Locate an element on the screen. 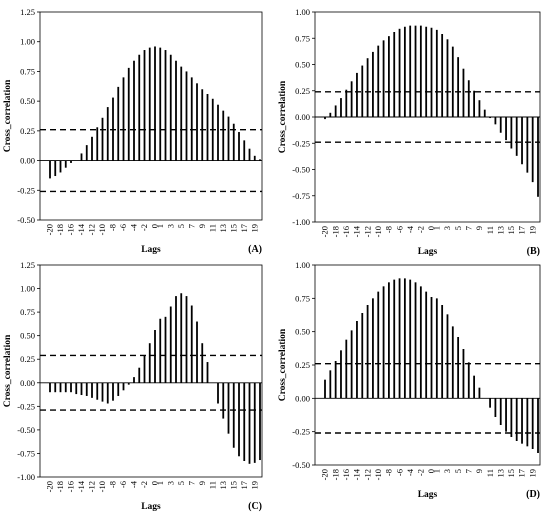 Image resolution: width=550 pixels, height=515 pixels. panel-label: (B) is located at coordinates (533, 251).